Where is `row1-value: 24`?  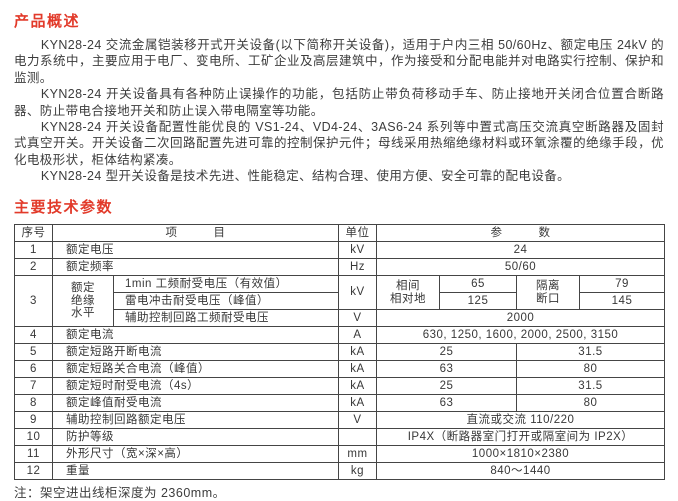
row1-value: 24 is located at coordinates (520, 250).